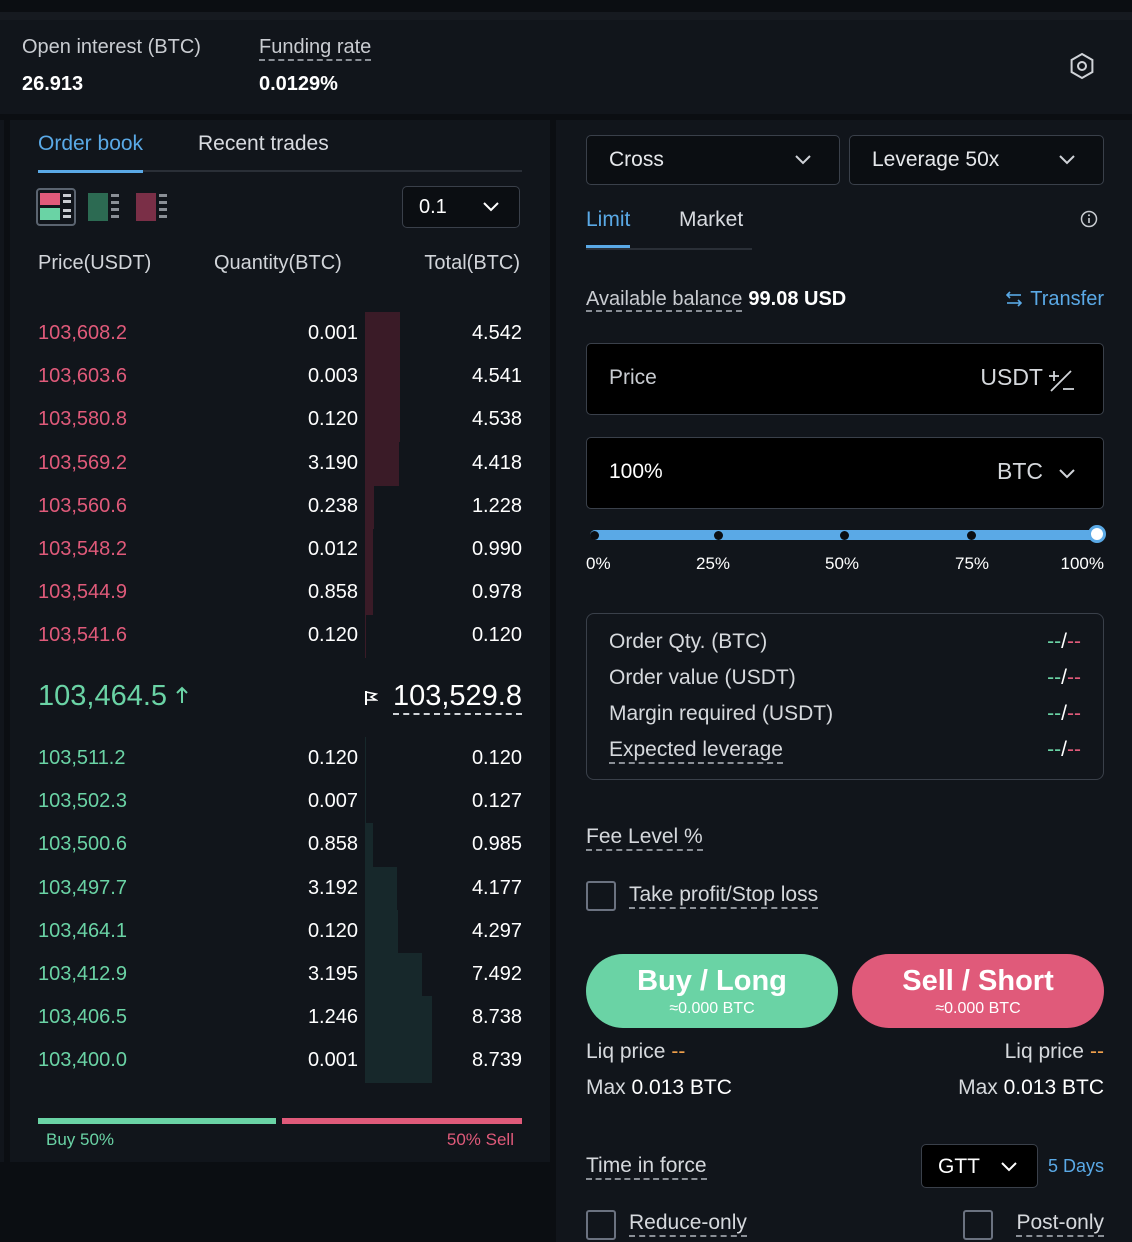 This screenshot has height=1242, width=1132. Describe the element at coordinates (280, 378) in the screenshot. I see `ask-row: 103,603.6 0.003 4.541` at that location.